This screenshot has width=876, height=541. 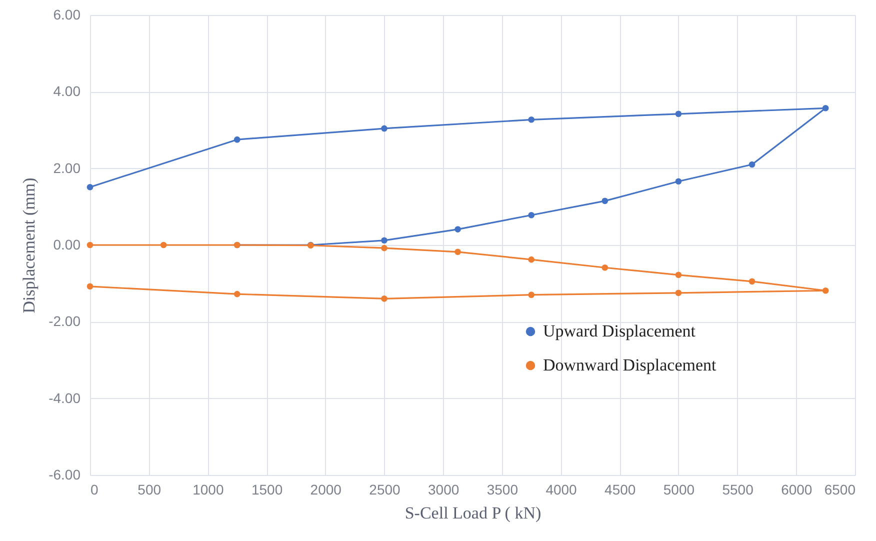 I want to click on x-tick-label: 3500, so click(x=502, y=490).